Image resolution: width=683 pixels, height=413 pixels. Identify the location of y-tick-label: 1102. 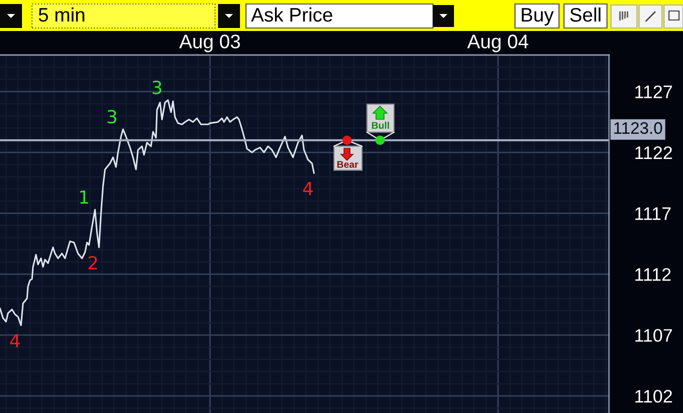
(653, 396).